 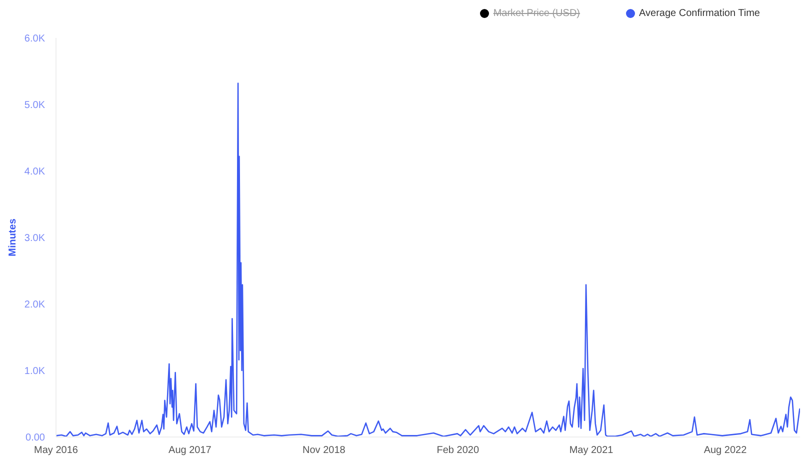 What do you see at coordinates (35, 372) in the screenshot?
I see `y-tick-label: 1.0K` at bounding box center [35, 372].